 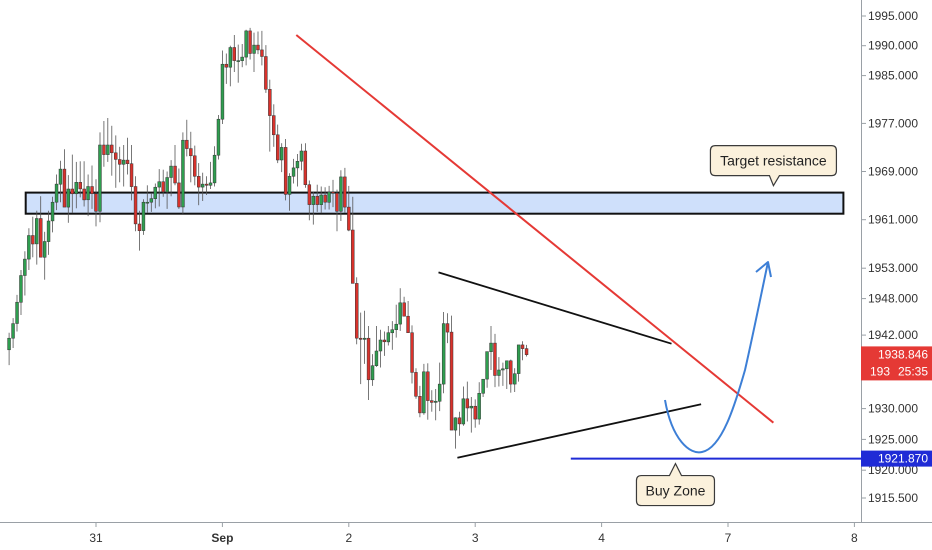 I want to click on triangle-lower-line, so click(x=579, y=431).